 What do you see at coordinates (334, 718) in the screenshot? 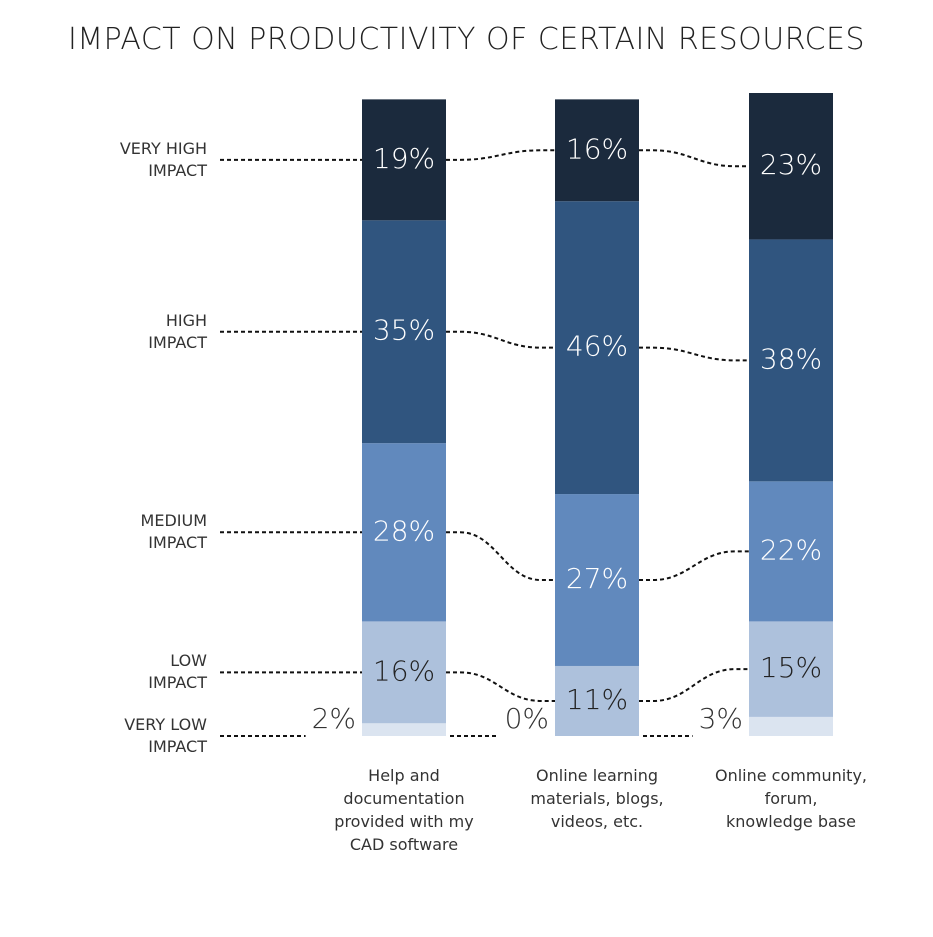
I see `value-label: 2%` at bounding box center [334, 718].